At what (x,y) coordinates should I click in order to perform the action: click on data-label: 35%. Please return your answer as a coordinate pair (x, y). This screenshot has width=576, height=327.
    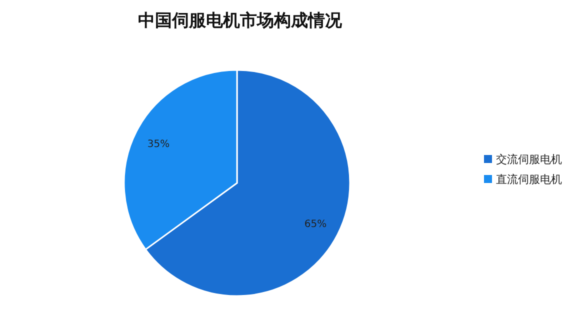
    Looking at the image, I should click on (158, 144).